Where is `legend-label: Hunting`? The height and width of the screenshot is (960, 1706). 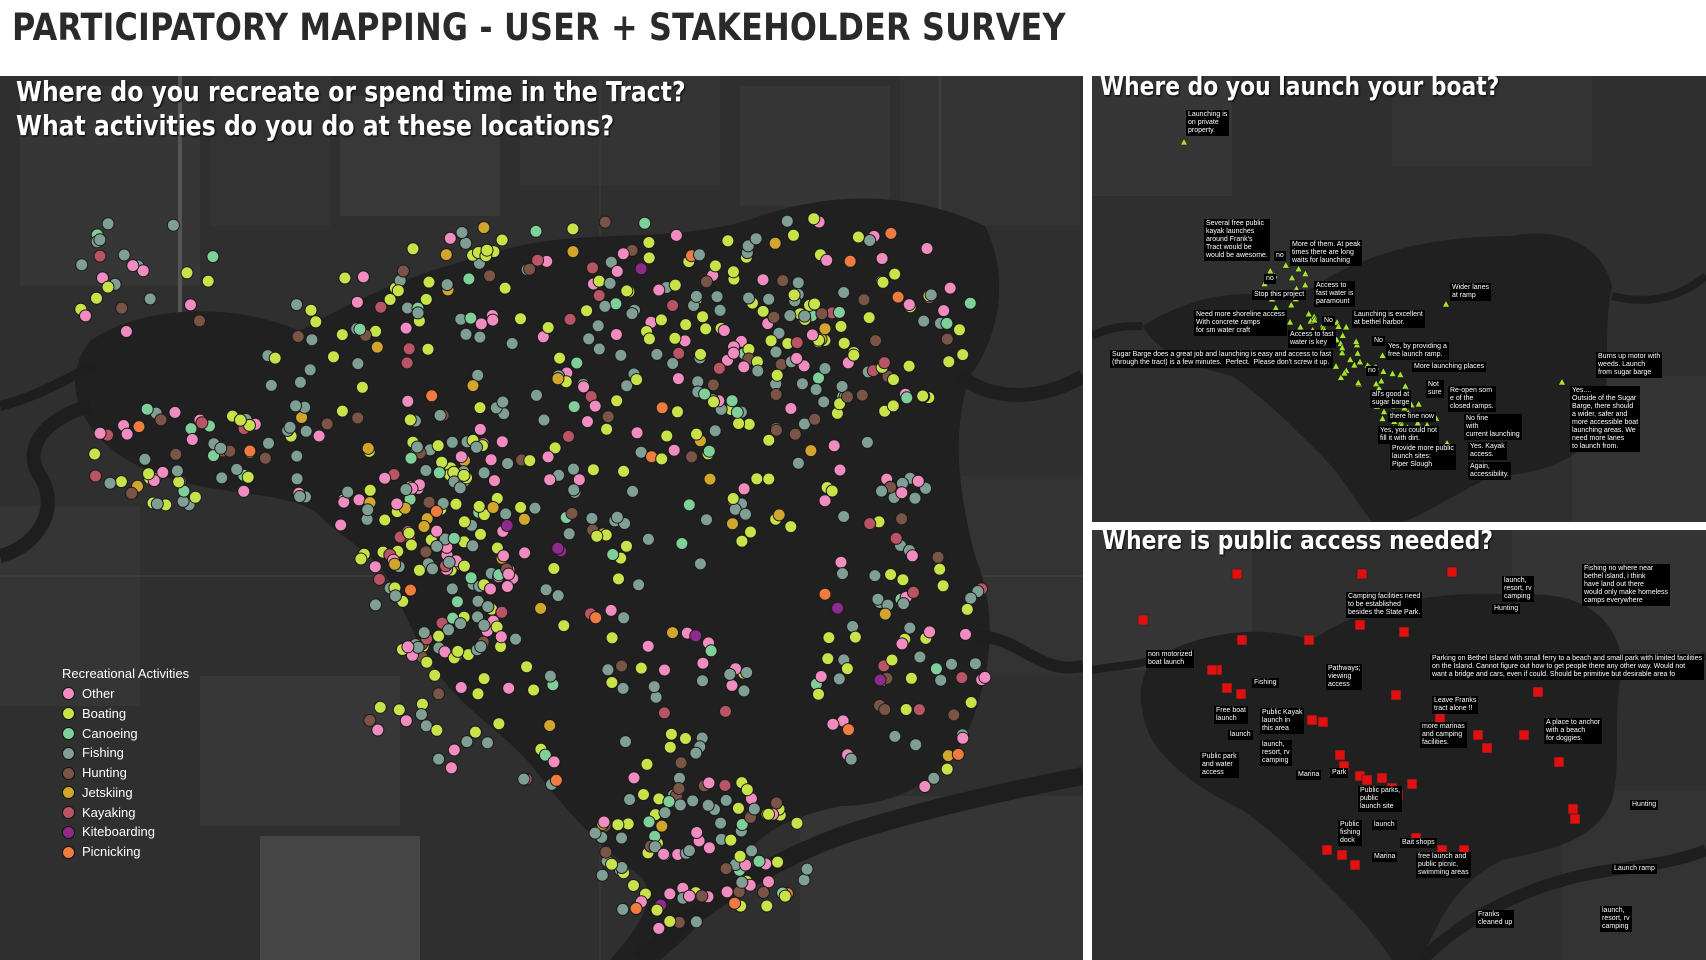
legend-label: Hunting is located at coordinates (104, 773).